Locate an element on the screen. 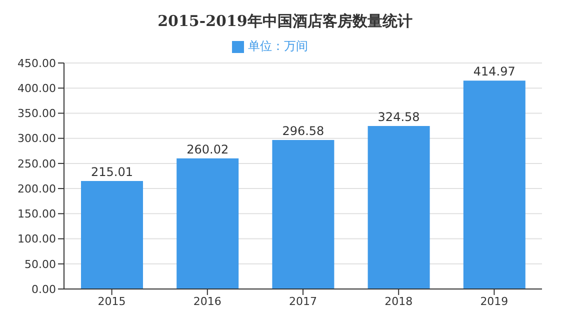 This screenshot has width=570, height=323. y-tick-label: 200.00 is located at coordinates (37, 189).